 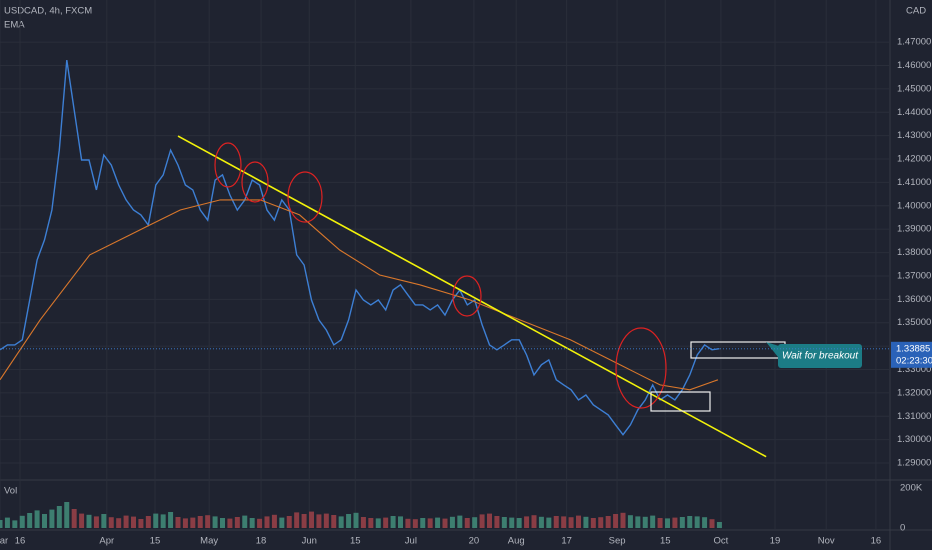 I want to click on y-tick-label: 1.47000, so click(x=914, y=42).